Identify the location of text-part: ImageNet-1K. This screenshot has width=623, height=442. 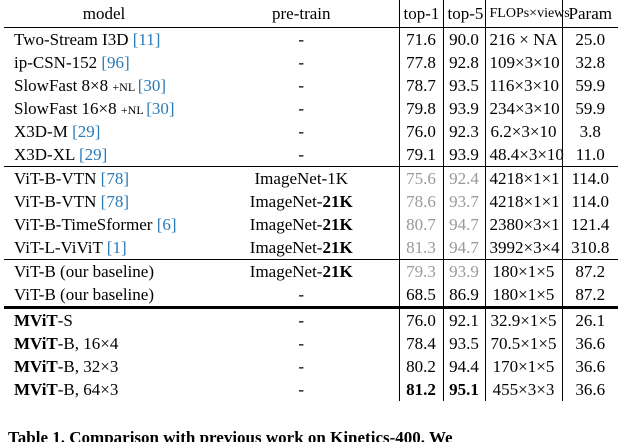
(301, 178).